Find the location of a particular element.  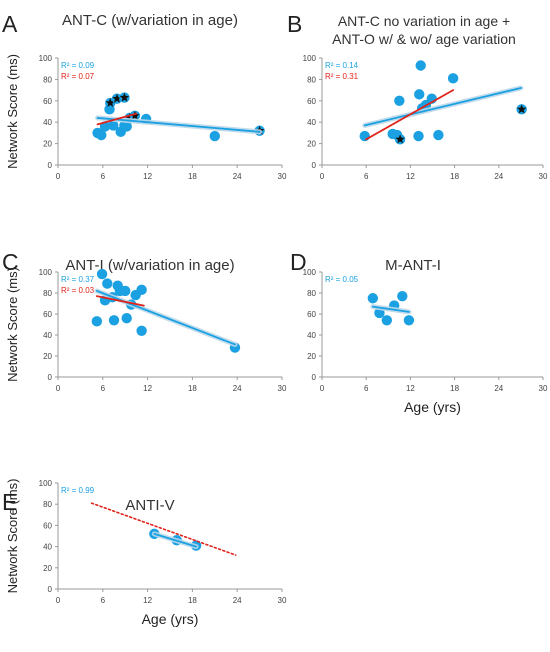

panel-letter: E is located at coordinates (9, 502).